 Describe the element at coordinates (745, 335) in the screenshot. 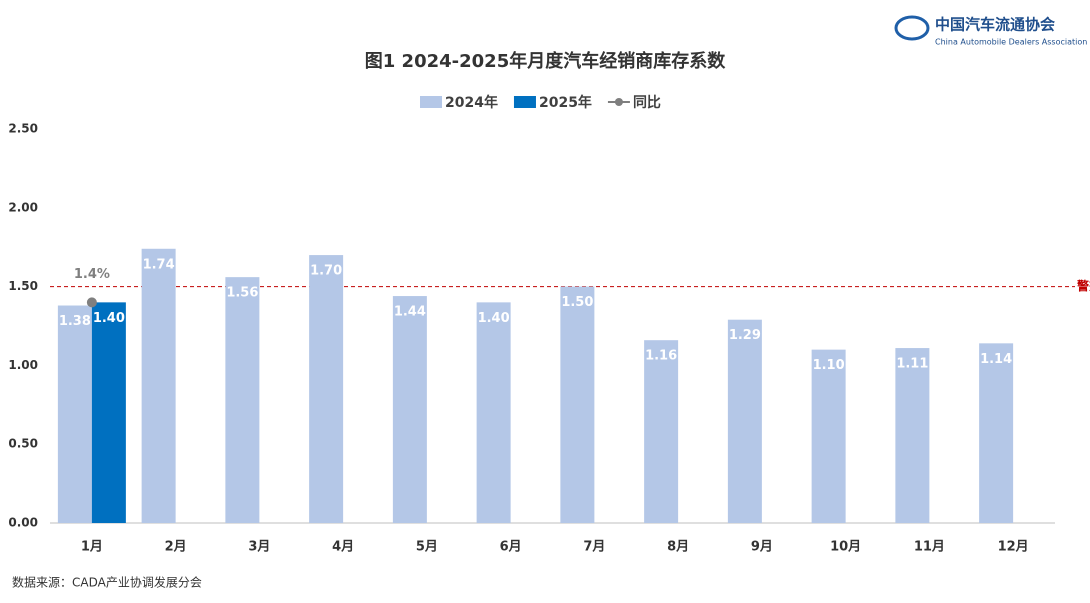

I see `data-label: 1.29` at that location.